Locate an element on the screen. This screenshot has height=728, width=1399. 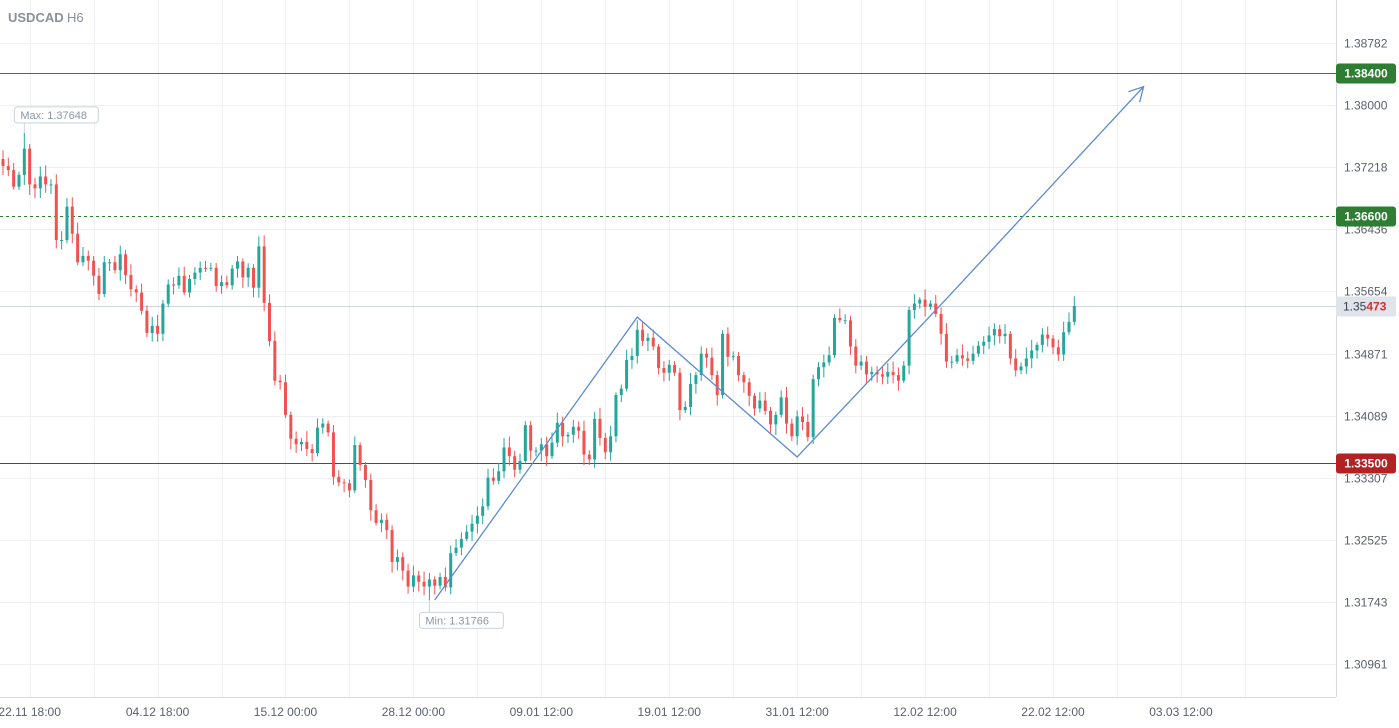
y-tick-label: 1.35654 is located at coordinates (1366, 292).